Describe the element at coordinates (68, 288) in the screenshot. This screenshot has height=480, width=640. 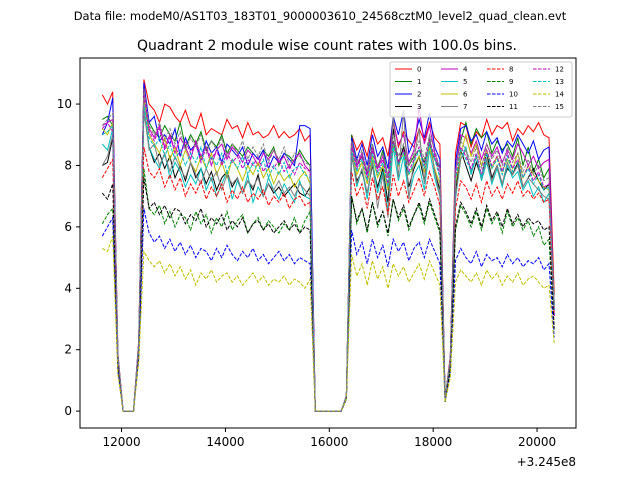
I see `y-tick-label: 4` at that location.